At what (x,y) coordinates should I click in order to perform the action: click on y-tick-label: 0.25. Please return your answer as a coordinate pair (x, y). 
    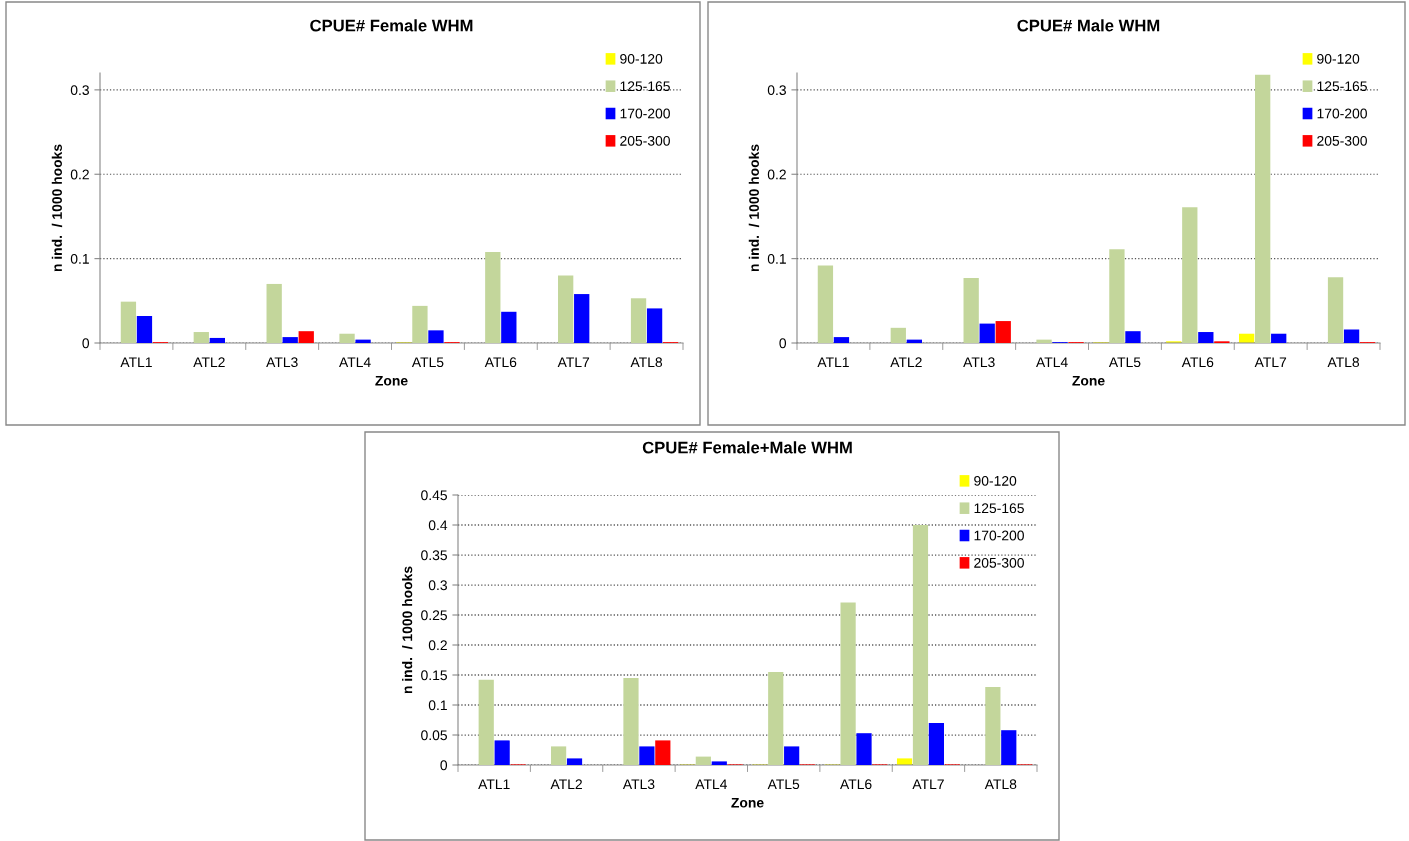
    Looking at the image, I should click on (434, 615).